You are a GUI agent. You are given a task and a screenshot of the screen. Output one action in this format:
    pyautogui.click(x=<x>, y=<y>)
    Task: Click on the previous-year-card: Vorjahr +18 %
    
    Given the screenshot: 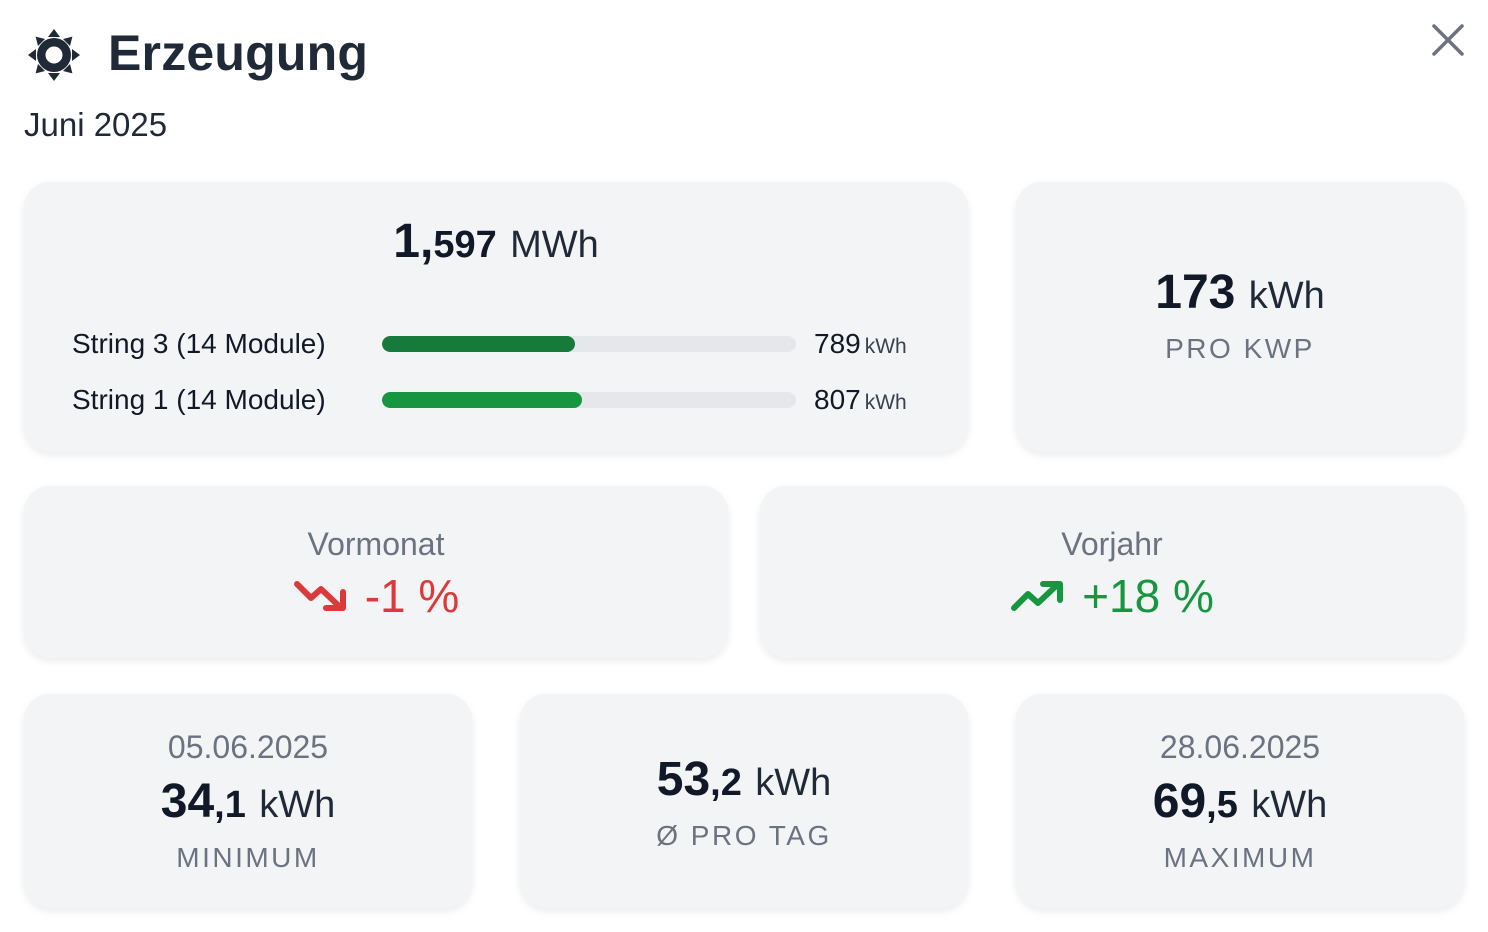 What is the action you would take?
    pyautogui.click(x=1112, y=572)
    